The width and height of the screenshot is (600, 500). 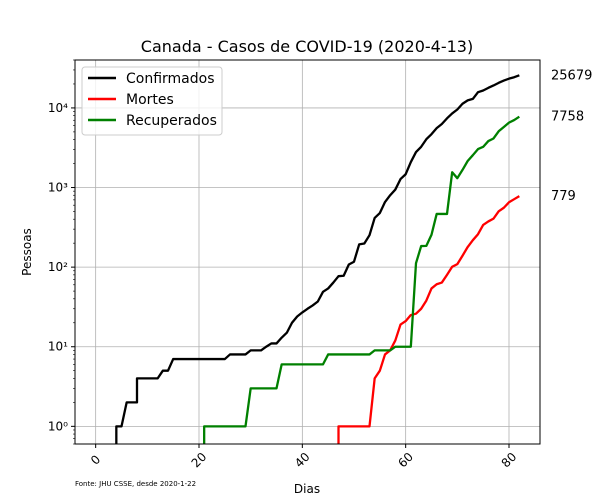 I want to click on legend-label-mortes: Mortes, so click(x=150, y=100).